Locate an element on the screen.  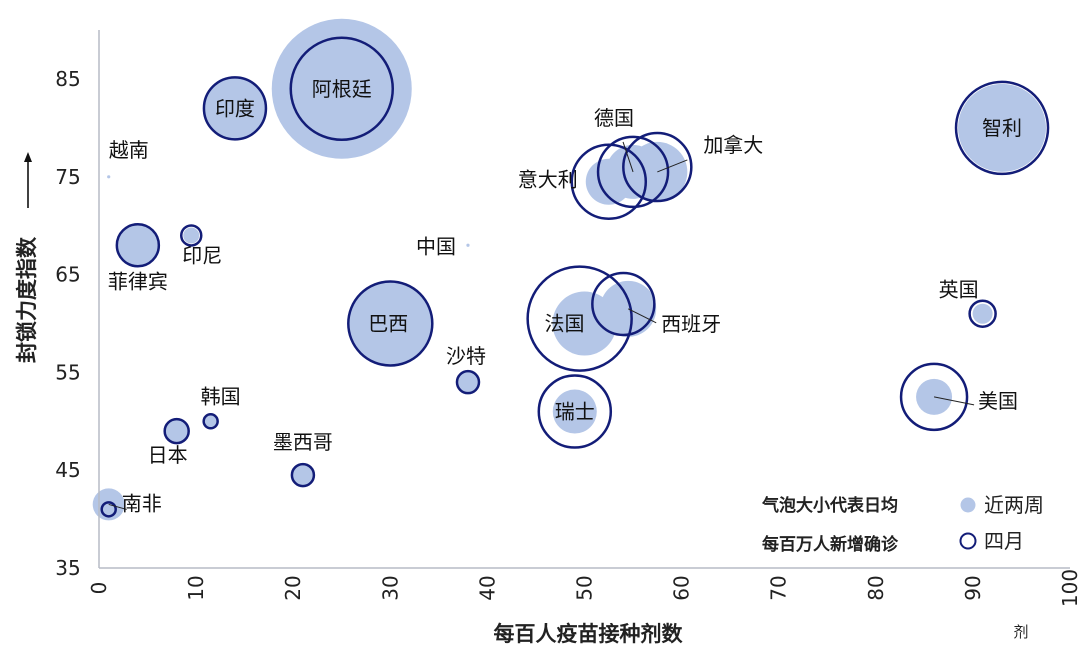
bubble-april-e5b7b4e8a5bf is located at coordinates (390, 323).